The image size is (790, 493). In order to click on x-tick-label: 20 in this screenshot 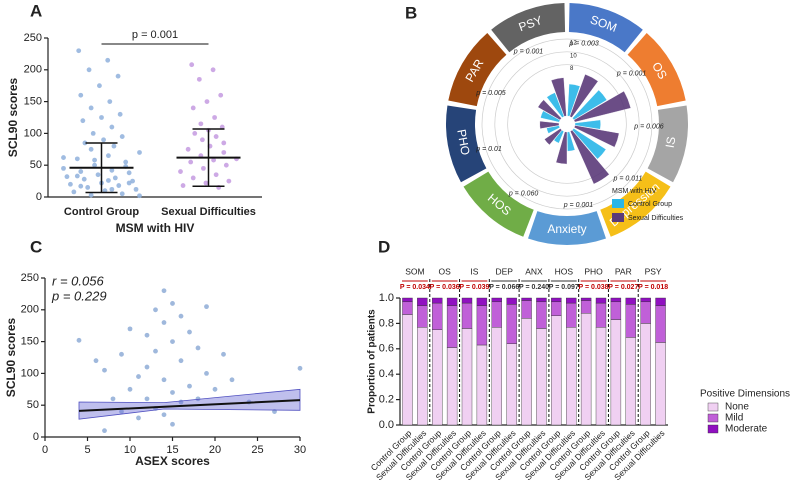, I will do `click(215, 450)`.